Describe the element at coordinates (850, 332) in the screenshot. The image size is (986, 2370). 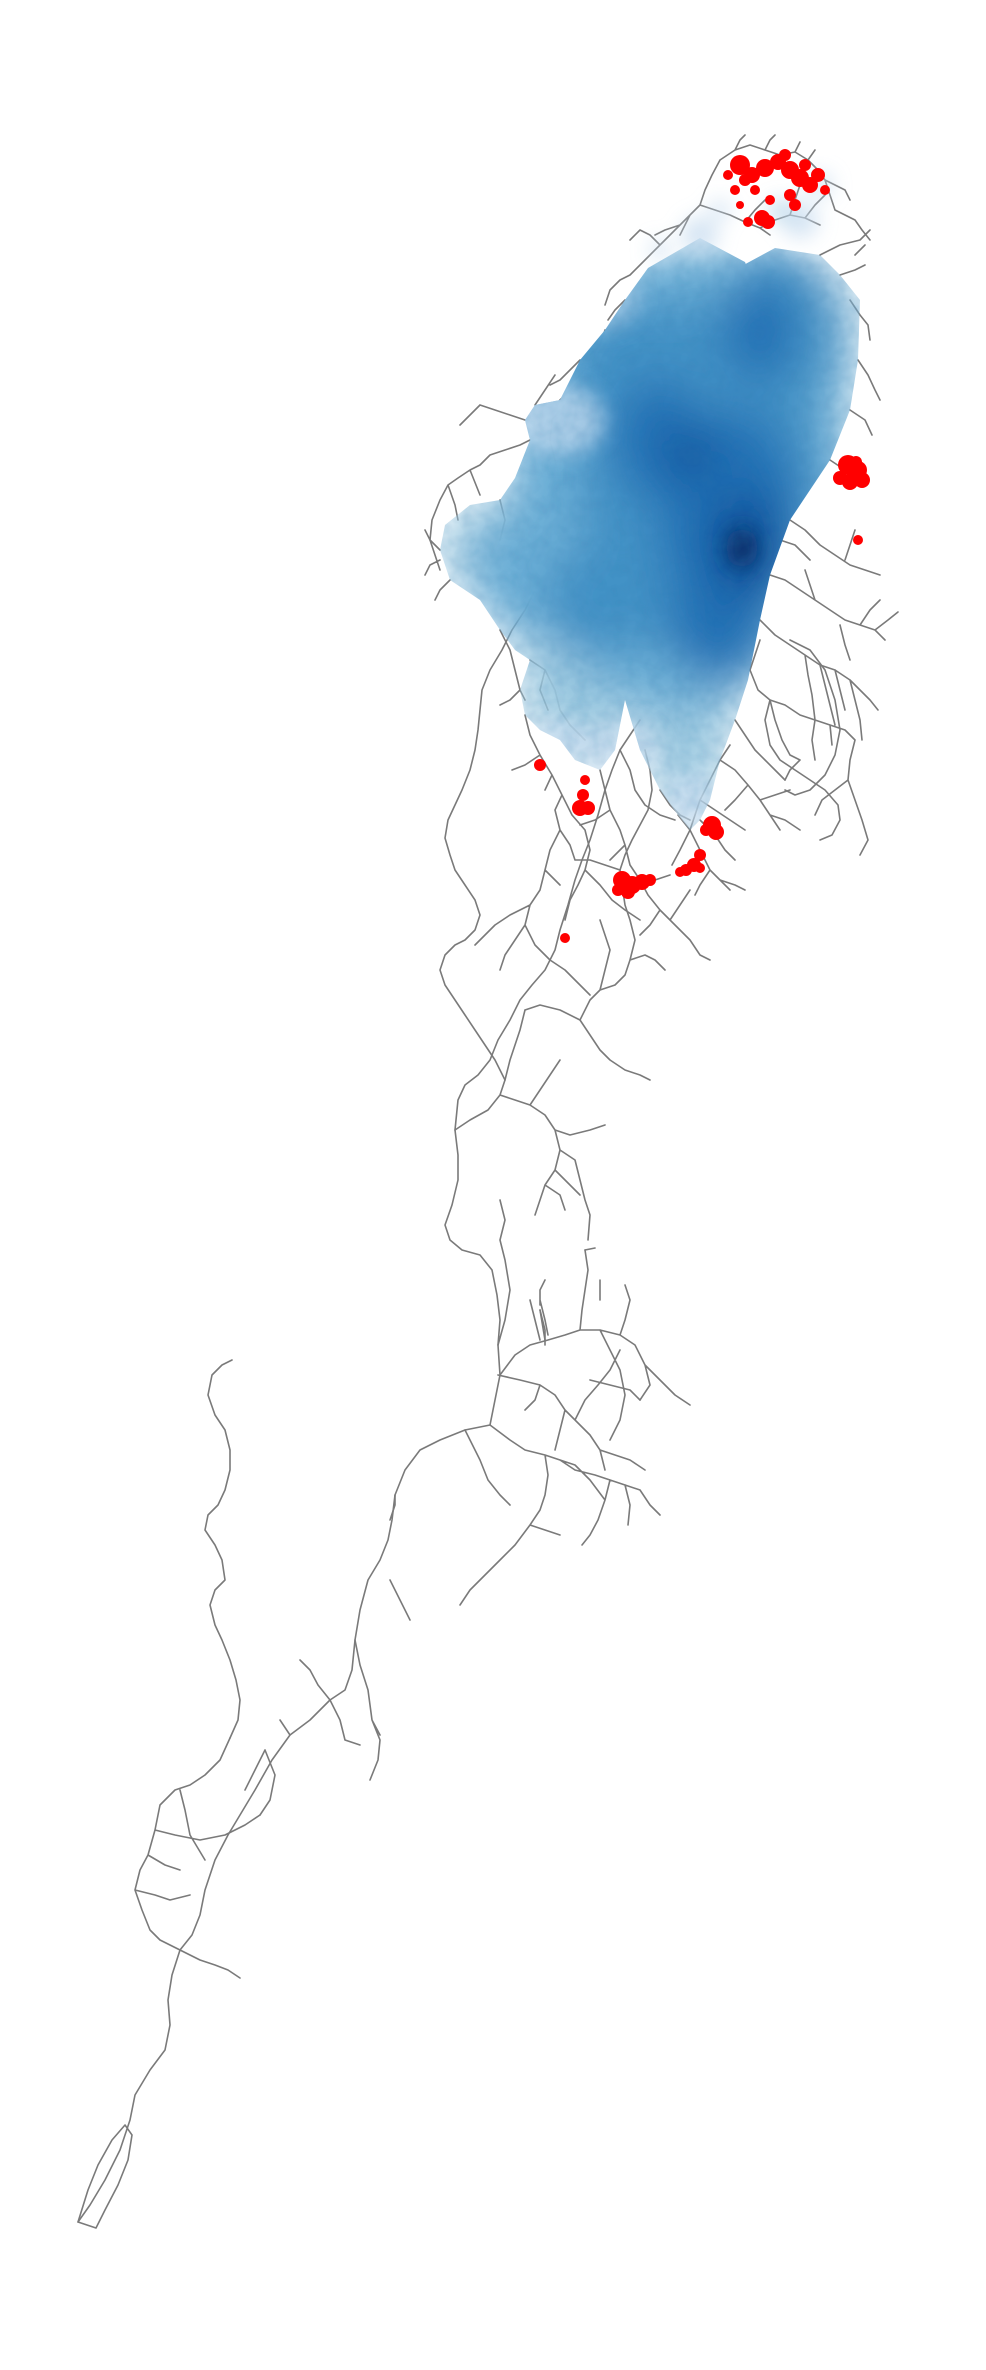
I see `road-east-fringe-north` at that location.